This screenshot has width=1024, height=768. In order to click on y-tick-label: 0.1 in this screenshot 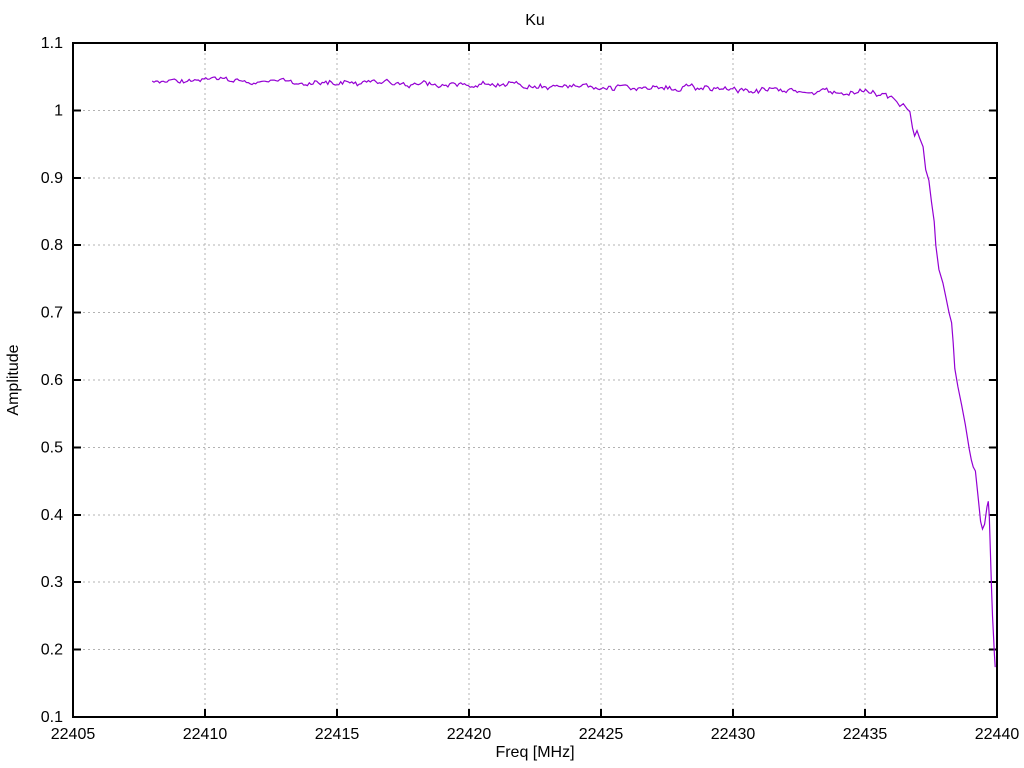, I will do `click(52, 717)`.